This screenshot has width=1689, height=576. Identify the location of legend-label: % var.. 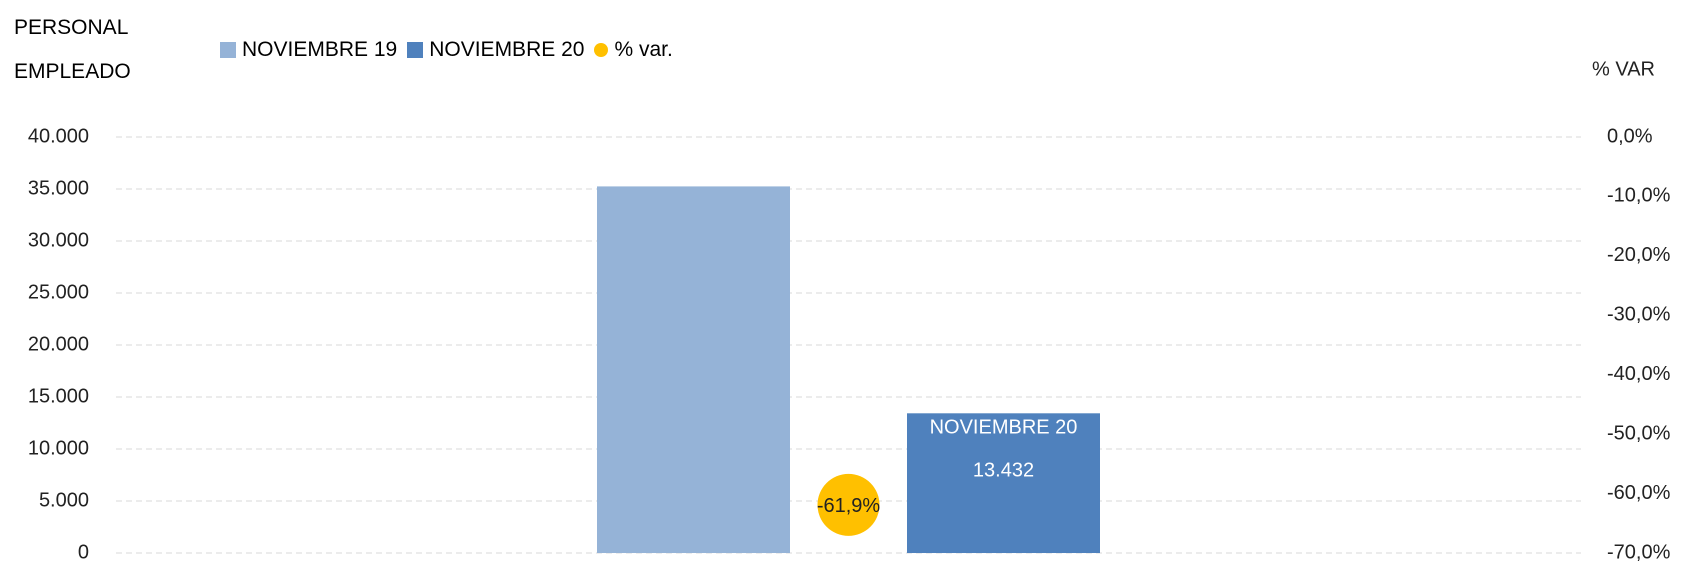
(643, 49).